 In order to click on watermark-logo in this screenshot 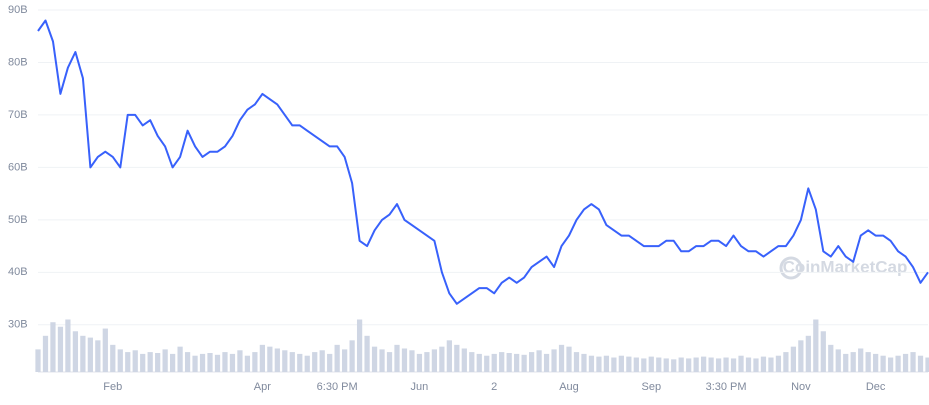, I will do `click(791, 268)`.